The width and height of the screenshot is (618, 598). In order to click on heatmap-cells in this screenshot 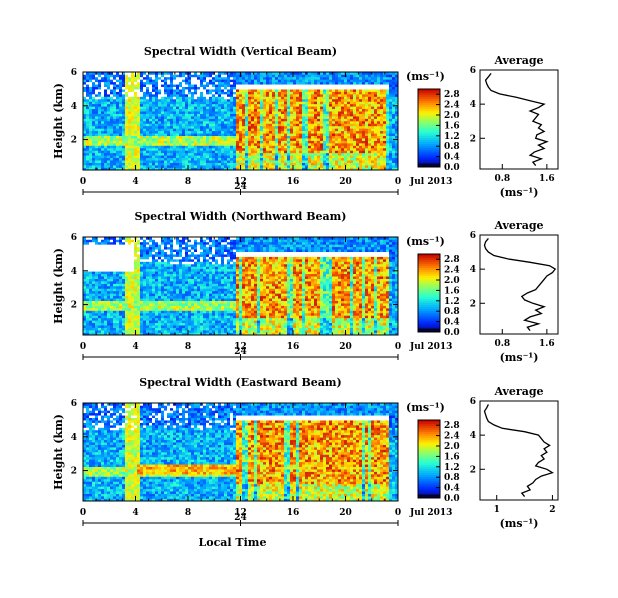, I will do `click(241, 121)`.